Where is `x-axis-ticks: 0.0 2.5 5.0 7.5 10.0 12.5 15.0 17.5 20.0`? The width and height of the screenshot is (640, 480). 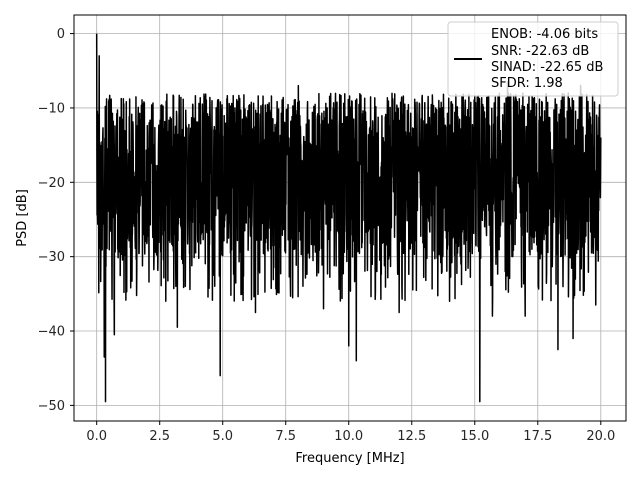 x-axis-ticks: 0.0 2.5 5.0 7.5 10.0 12.5 15.0 17.5 20.0 is located at coordinates (350, 432).